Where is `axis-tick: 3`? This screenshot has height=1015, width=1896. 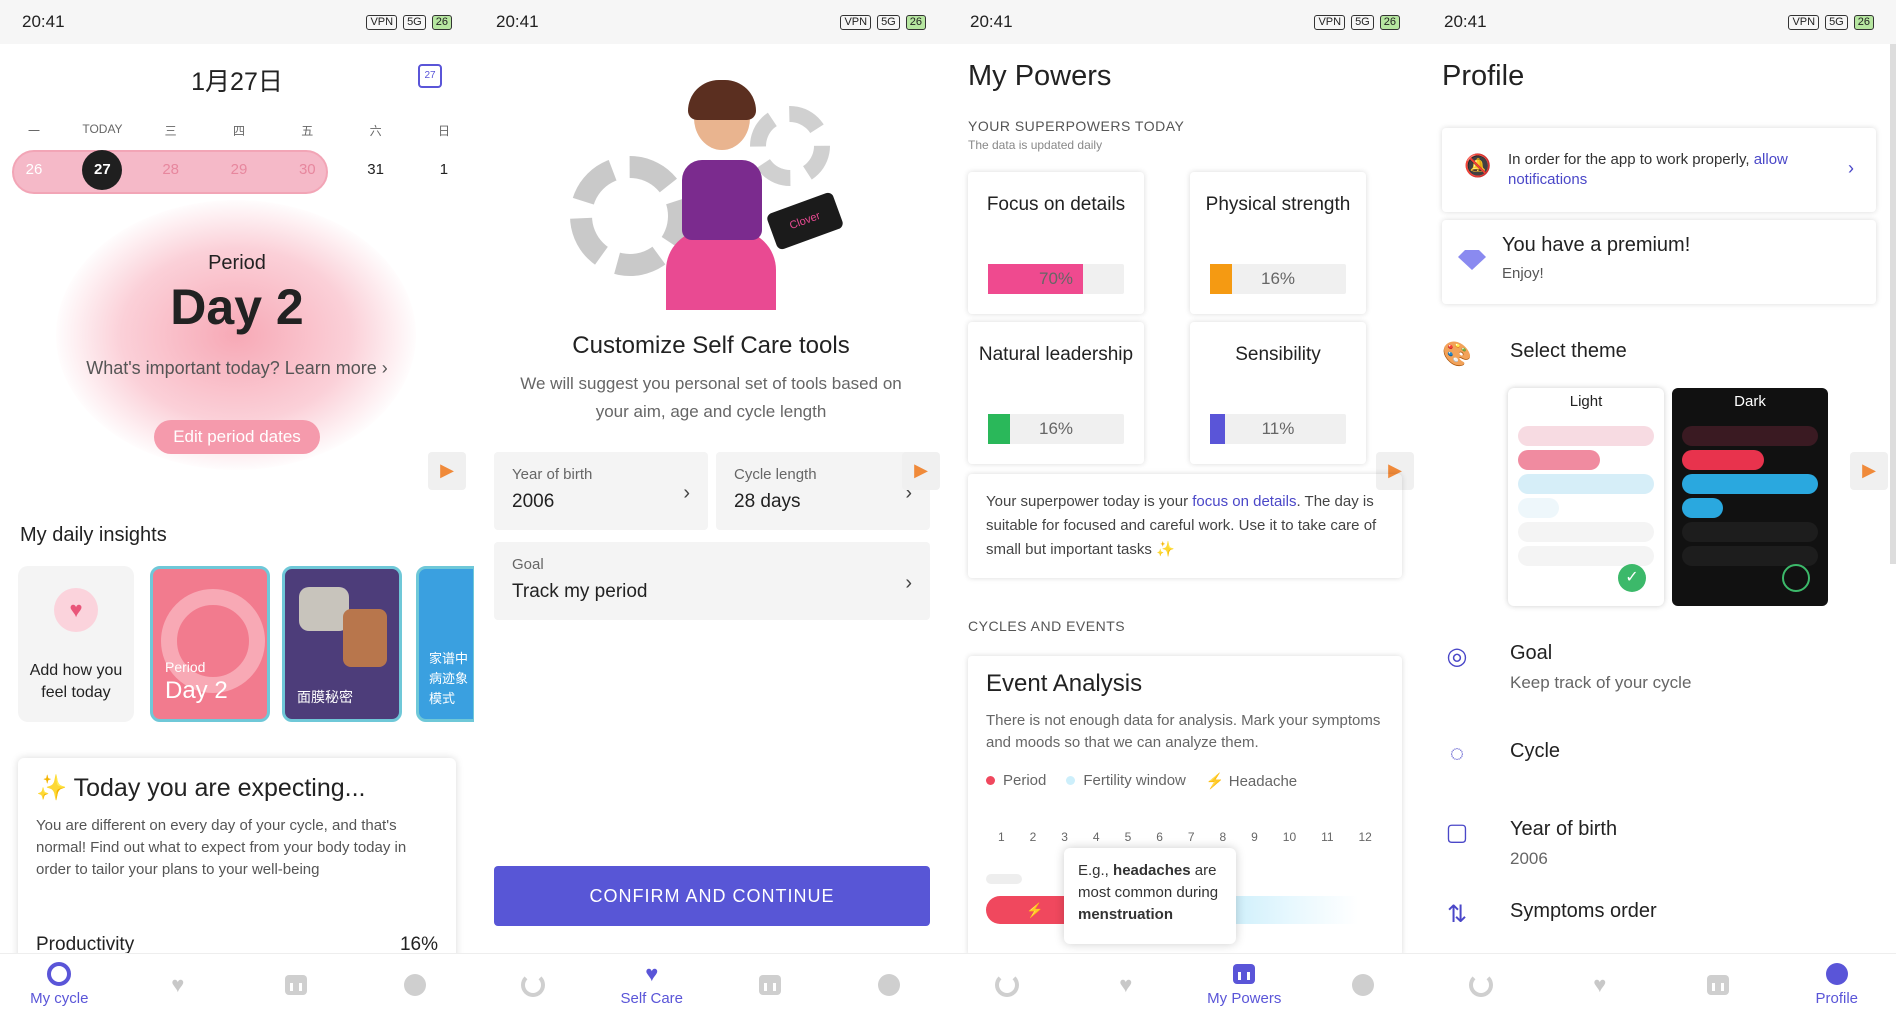 axis-tick: 3 is located at coordinates (1064, 837).